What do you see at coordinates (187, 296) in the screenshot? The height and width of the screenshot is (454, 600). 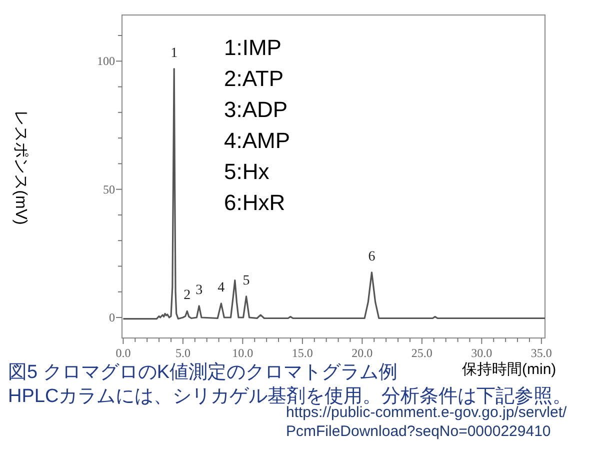 I see `annotation: 2` at bounding box center [187, 296].